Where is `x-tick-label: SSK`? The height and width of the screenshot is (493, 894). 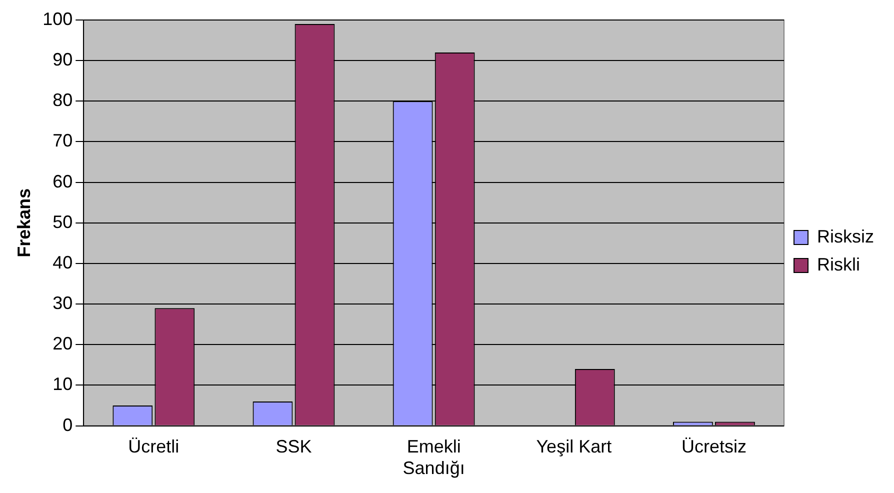 x-tick-label: SSK is located at coordinates (294, 446).